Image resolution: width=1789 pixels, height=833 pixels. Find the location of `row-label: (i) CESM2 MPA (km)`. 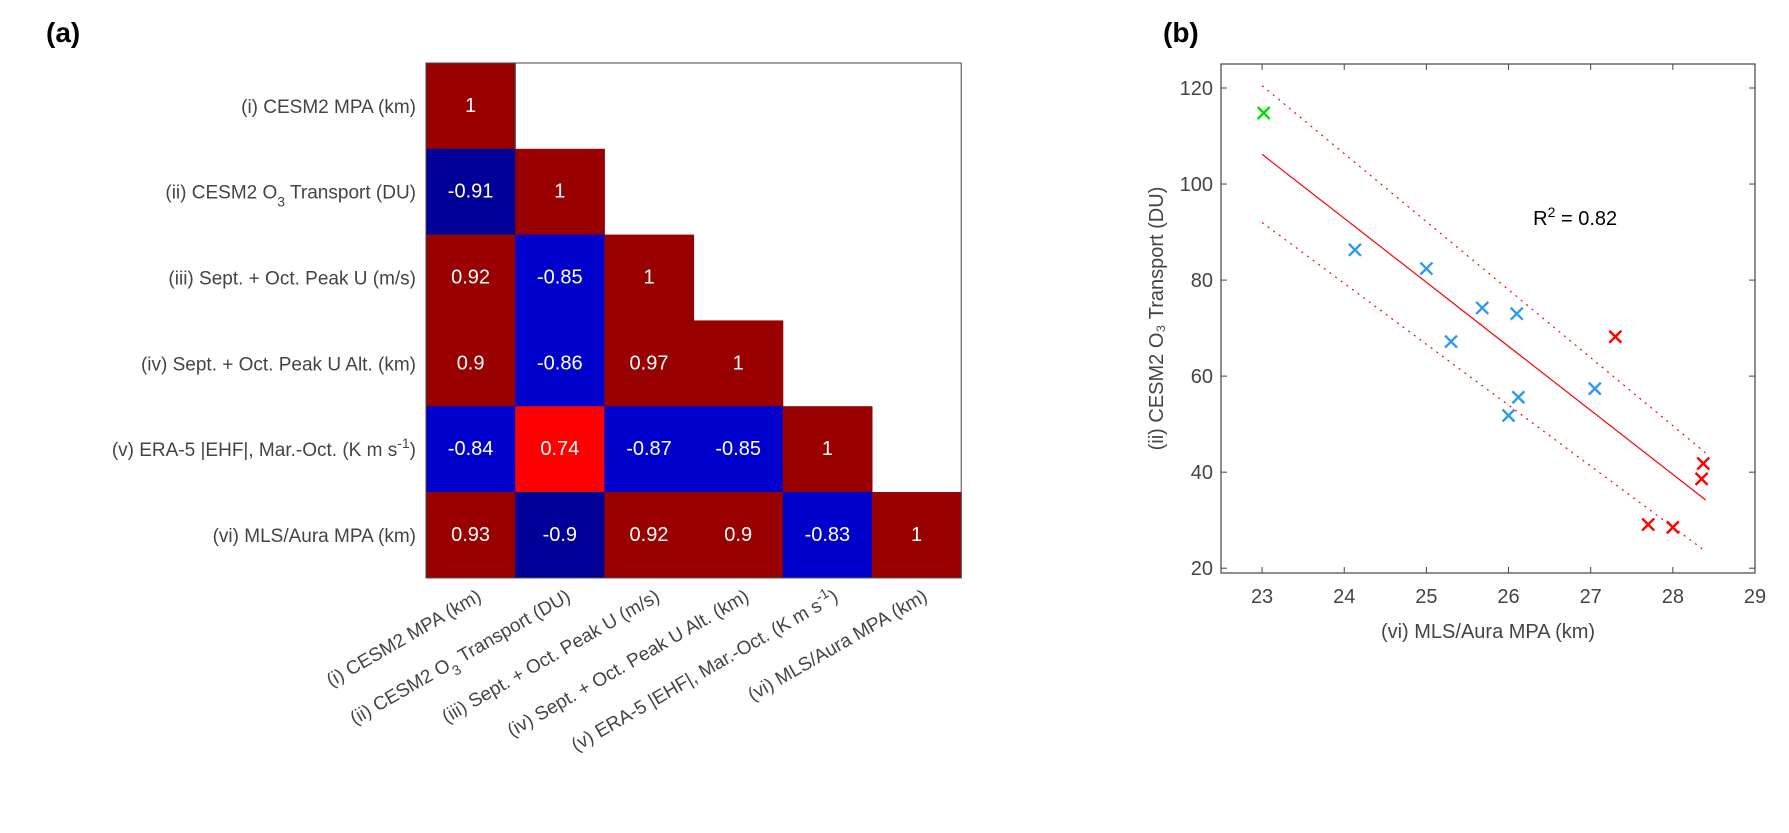

row-label: (i) CESM2 MPA (km) is located at coordinates (328, 107).